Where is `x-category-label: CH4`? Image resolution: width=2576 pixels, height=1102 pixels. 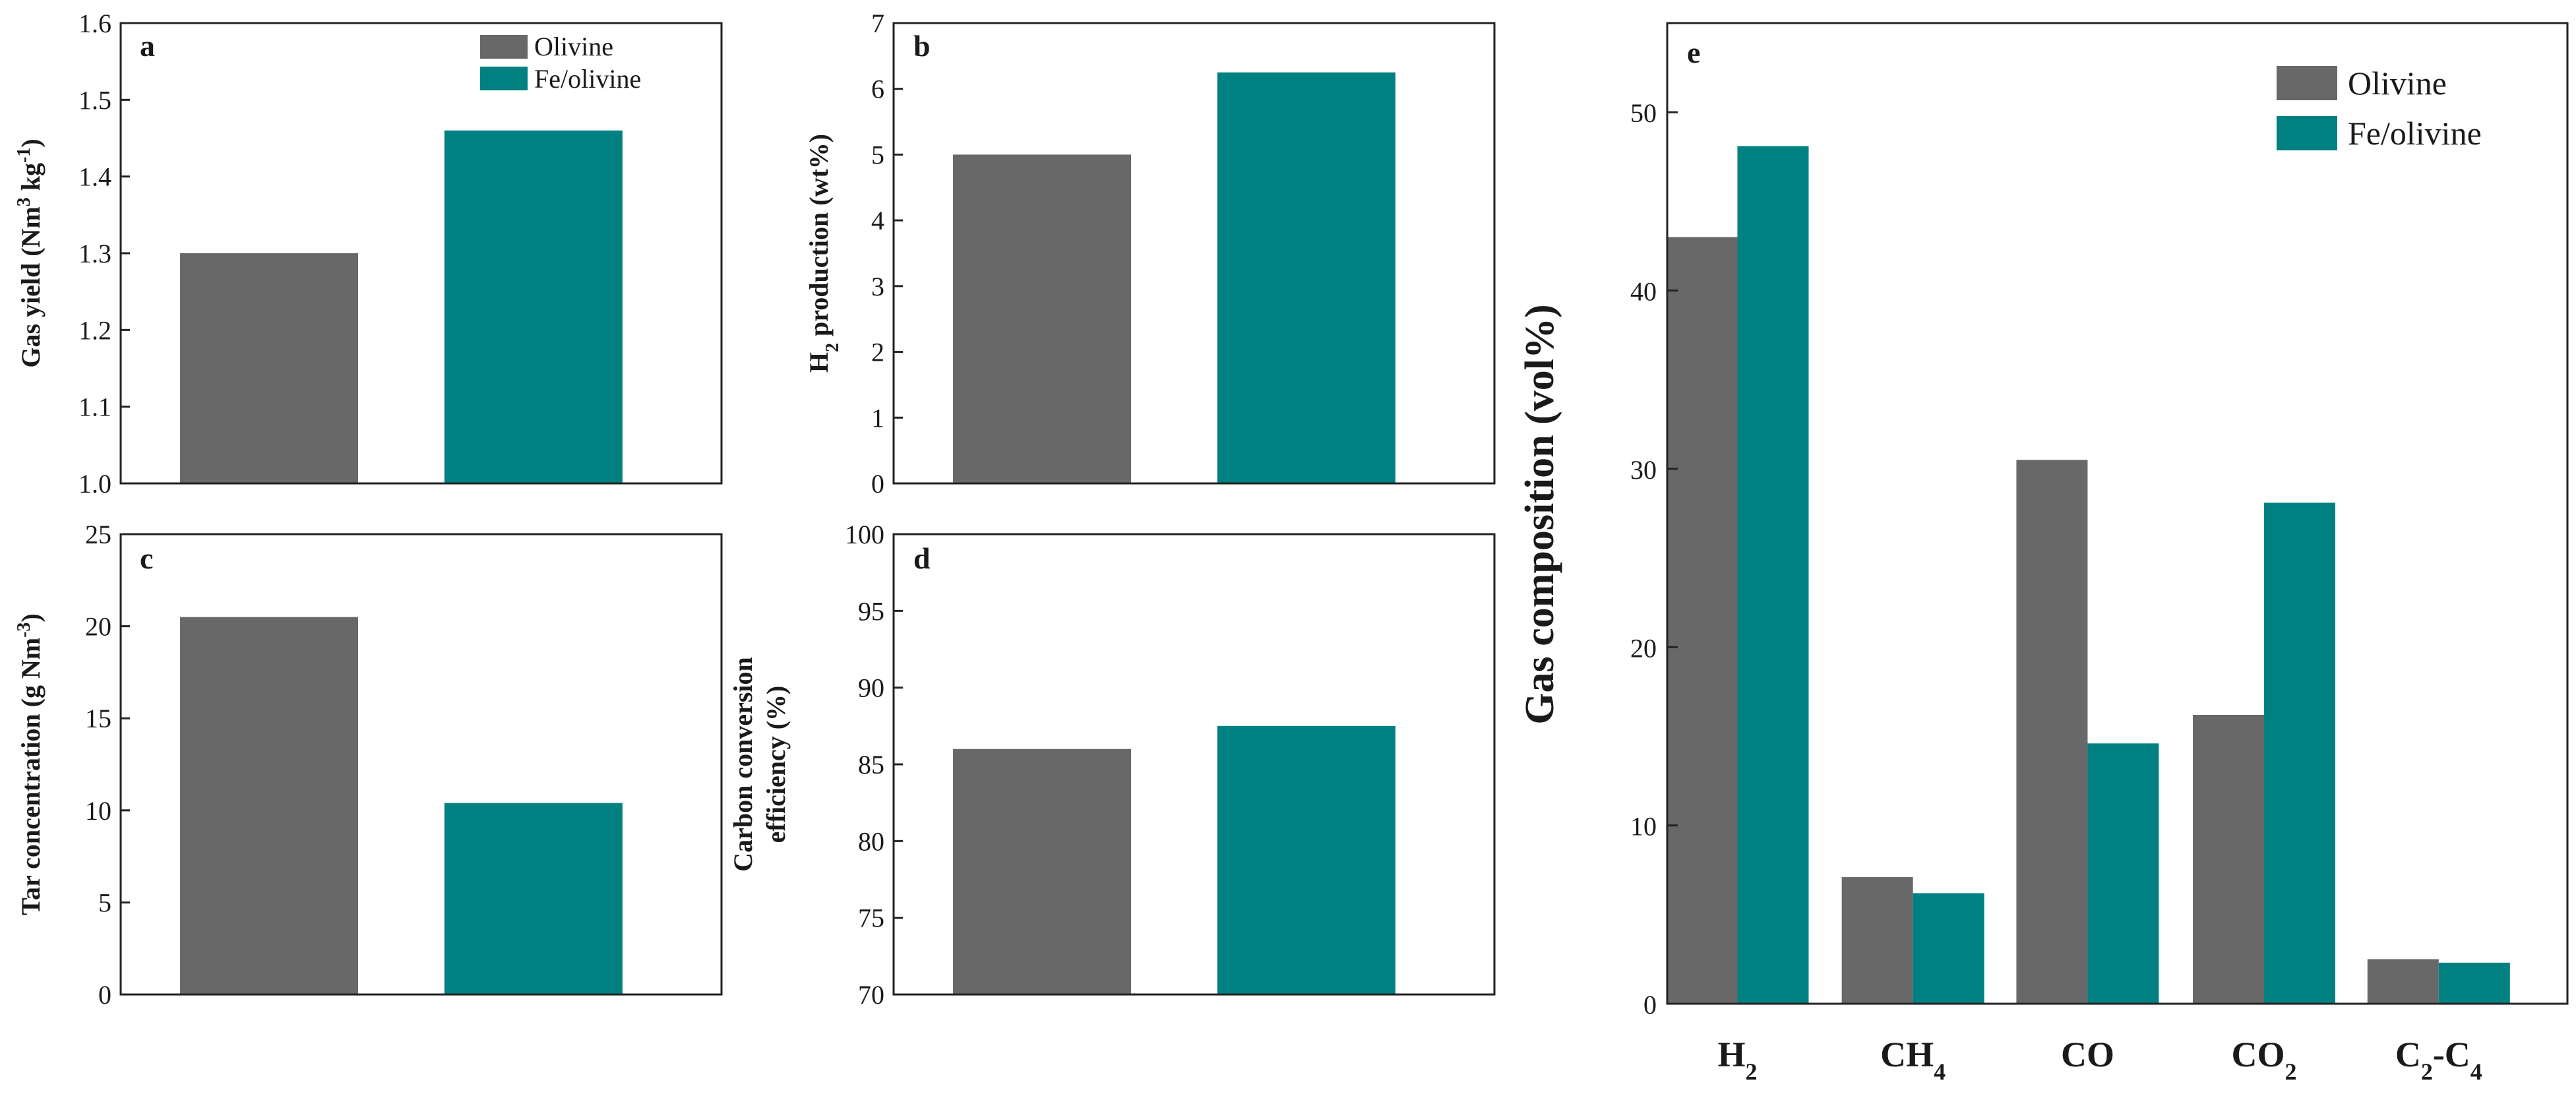
x-category-label: CH4 is located at coordinates (1913, 1060).